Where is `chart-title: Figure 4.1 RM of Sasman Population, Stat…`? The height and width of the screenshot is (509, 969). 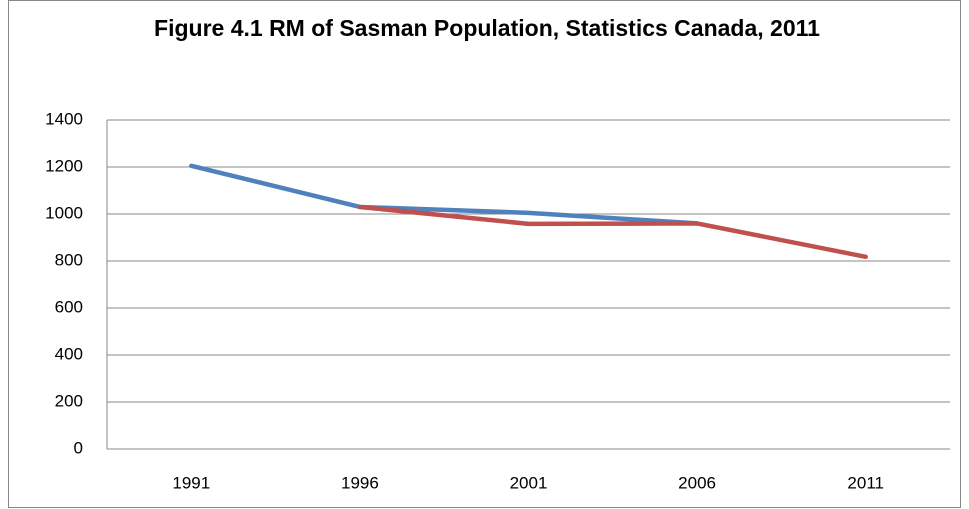 chart-title: Figure 4.1 RM of Sasman Population, Stat… is located at coordinates (487, 28).